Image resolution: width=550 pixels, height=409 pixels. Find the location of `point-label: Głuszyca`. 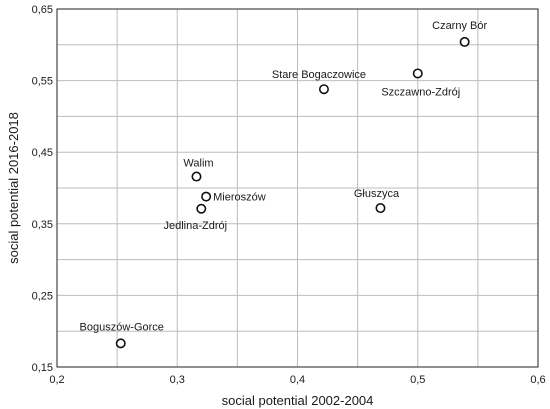

point-label: Głuszyca is located at coordinates (377, 194).